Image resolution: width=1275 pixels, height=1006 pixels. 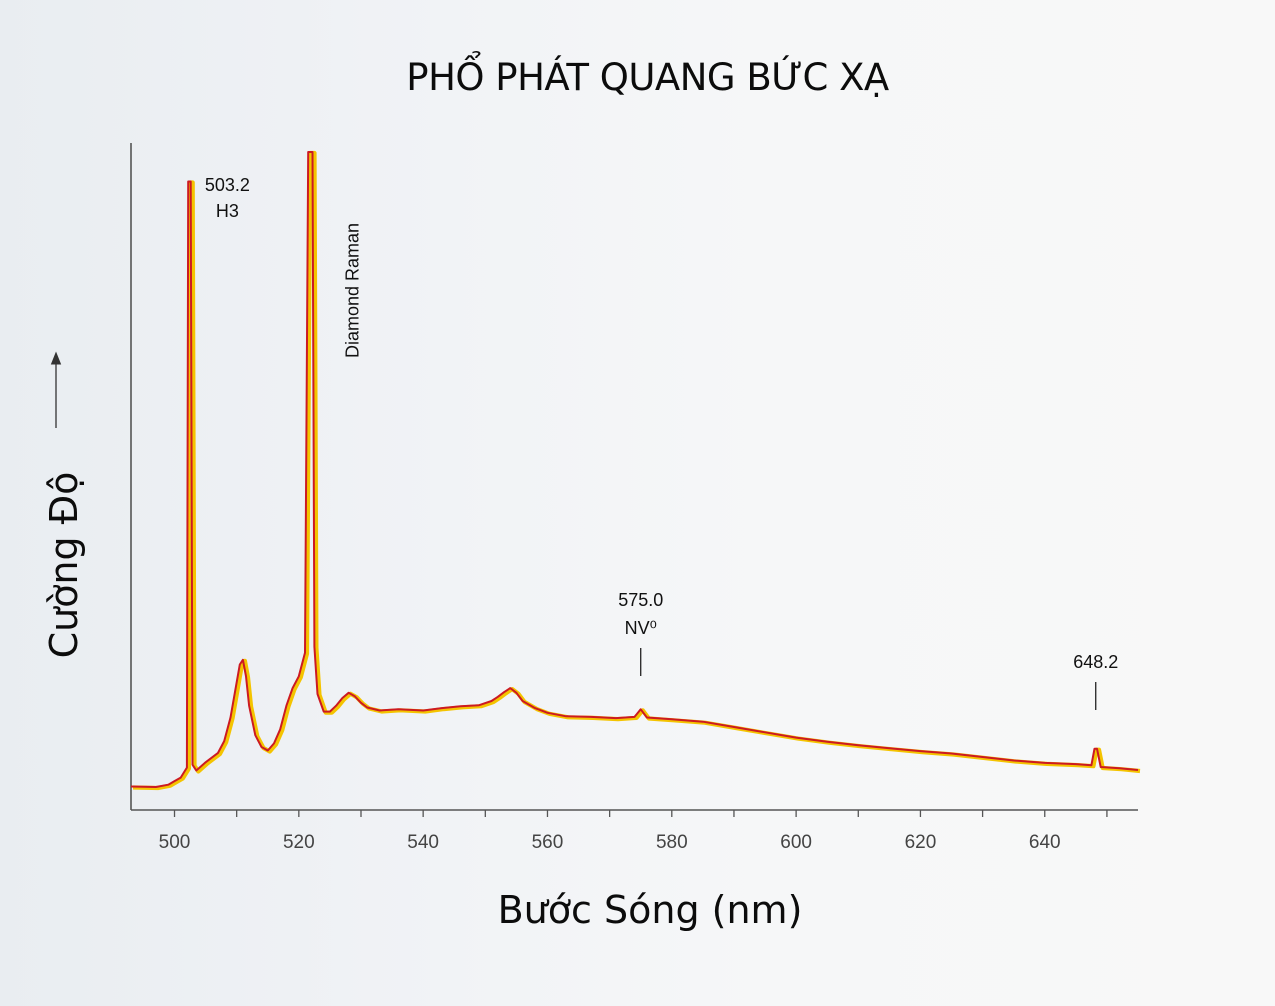 I want to click on annotation-3: 648.2, so click(x=1095, y=681).